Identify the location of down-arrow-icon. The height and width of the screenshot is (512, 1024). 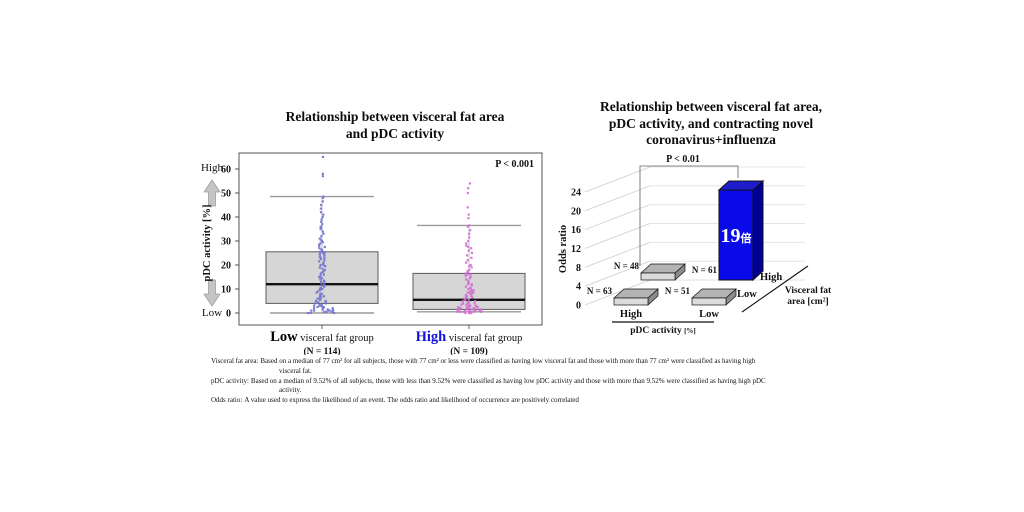
(212, 293).